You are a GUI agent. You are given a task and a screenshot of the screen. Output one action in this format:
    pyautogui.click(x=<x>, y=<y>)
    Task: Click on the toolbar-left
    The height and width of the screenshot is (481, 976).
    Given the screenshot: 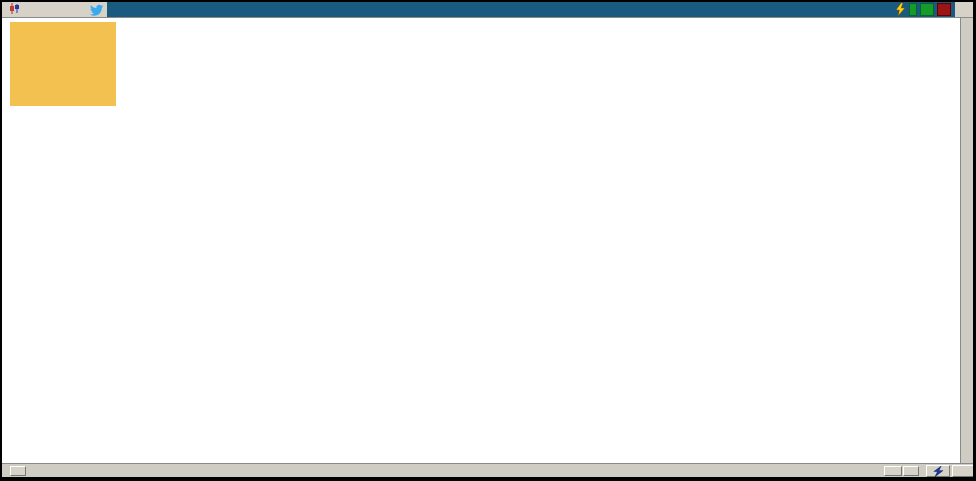 What is the action you would take?
    pyautogui.click(x=54, y=9)
    